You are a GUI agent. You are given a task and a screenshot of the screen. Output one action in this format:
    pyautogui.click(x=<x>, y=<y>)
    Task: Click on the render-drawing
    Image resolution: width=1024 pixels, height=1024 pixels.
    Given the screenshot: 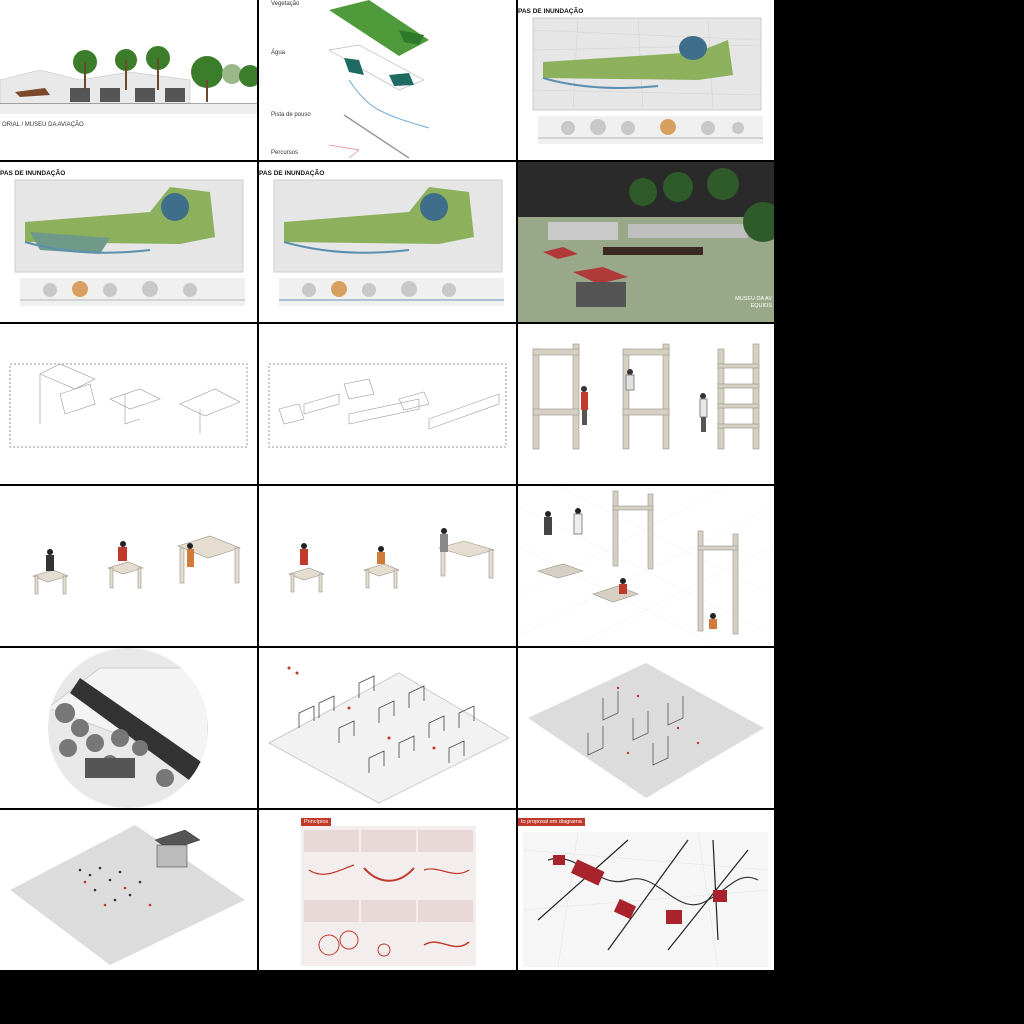 What is the action you would take?
    pyautogui.click(x=646, y=242)
    